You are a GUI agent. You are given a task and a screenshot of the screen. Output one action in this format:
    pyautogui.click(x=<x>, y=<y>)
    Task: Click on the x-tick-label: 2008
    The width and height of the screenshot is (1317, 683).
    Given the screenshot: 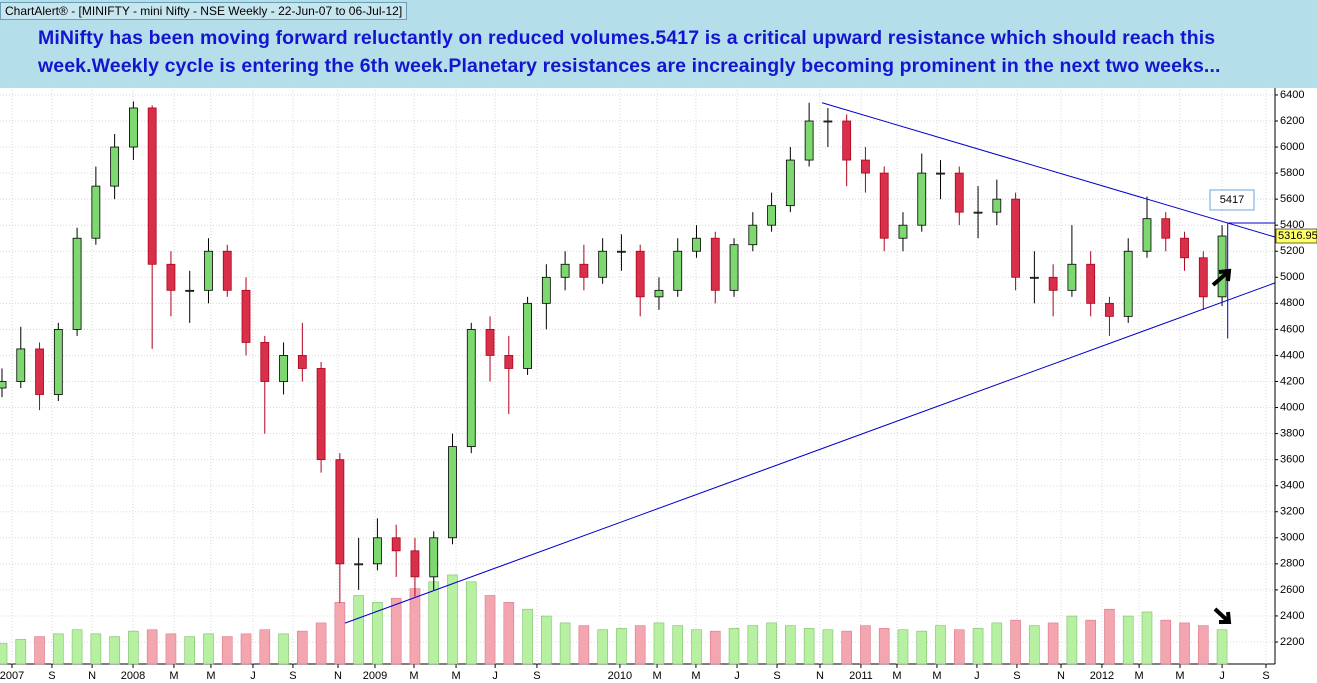 What is the action you would take?
    pyautogui.click(x=133, y=676)
    